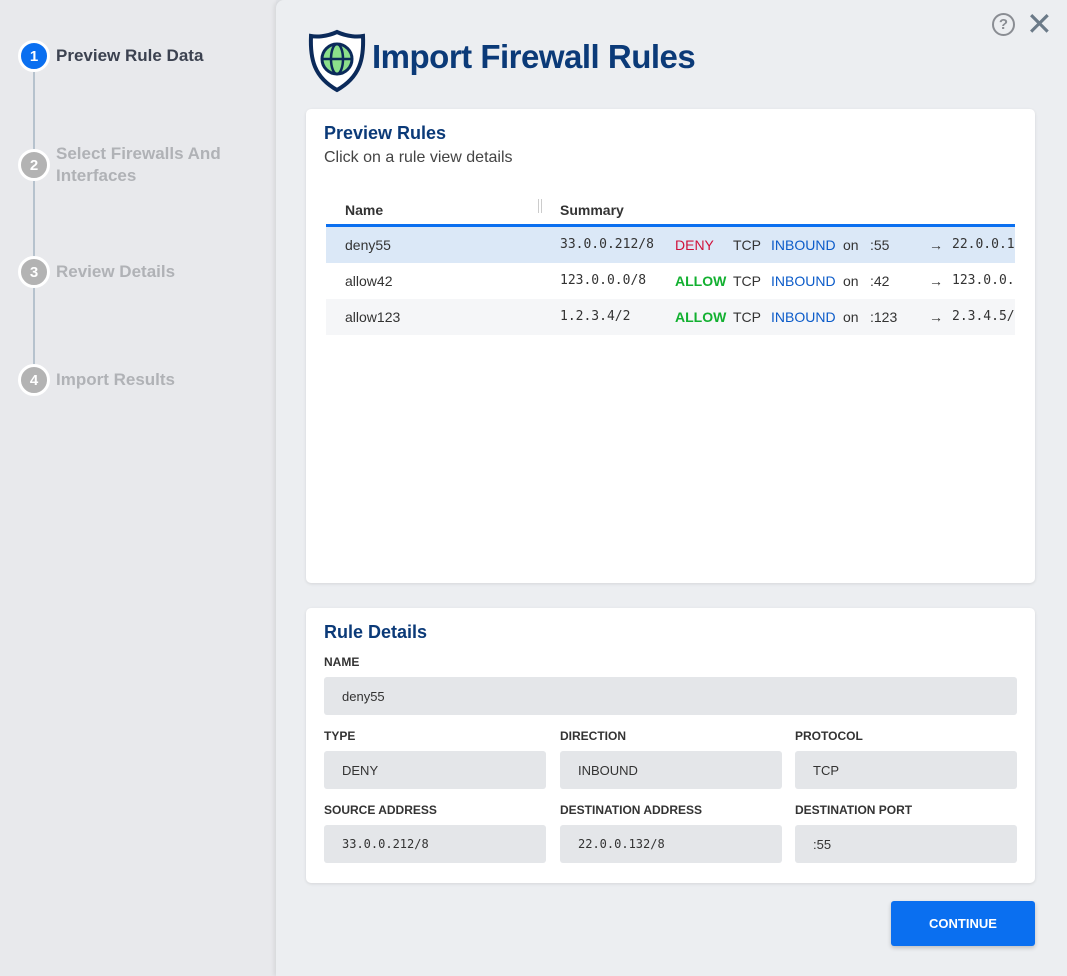 Image resolution: width=1067 pixels, height=976 pixels. I want to click on column-name: Name, so click(364, 210).